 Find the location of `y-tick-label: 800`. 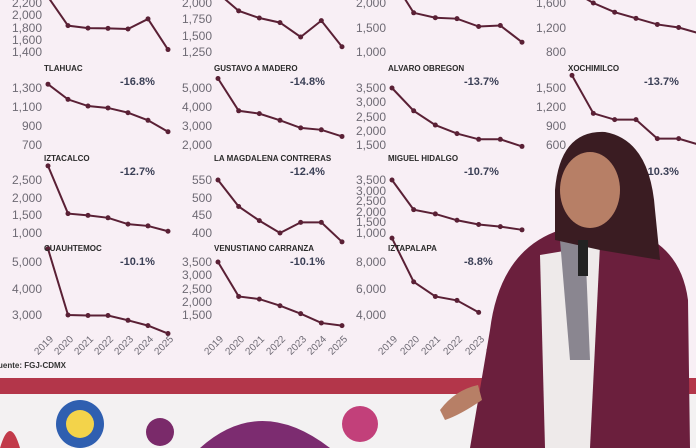

y-tick-label: 800 is located at coordinates (555, 52).